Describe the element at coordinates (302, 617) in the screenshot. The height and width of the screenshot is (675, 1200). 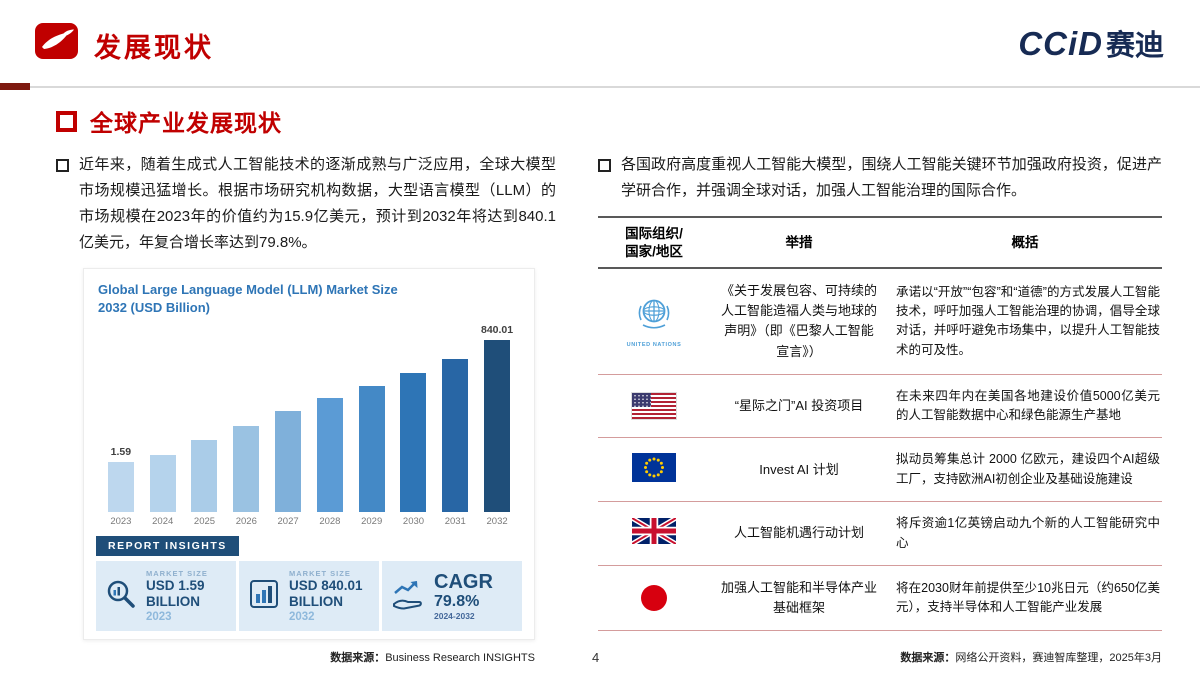
I see `market-size-year-2032: 2032` at that location.